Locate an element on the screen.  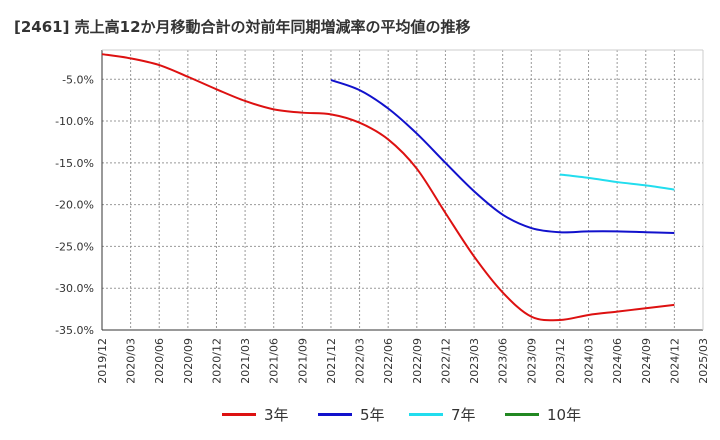
x-tick-label: 2024/03 is located at coordinates (589, 361).